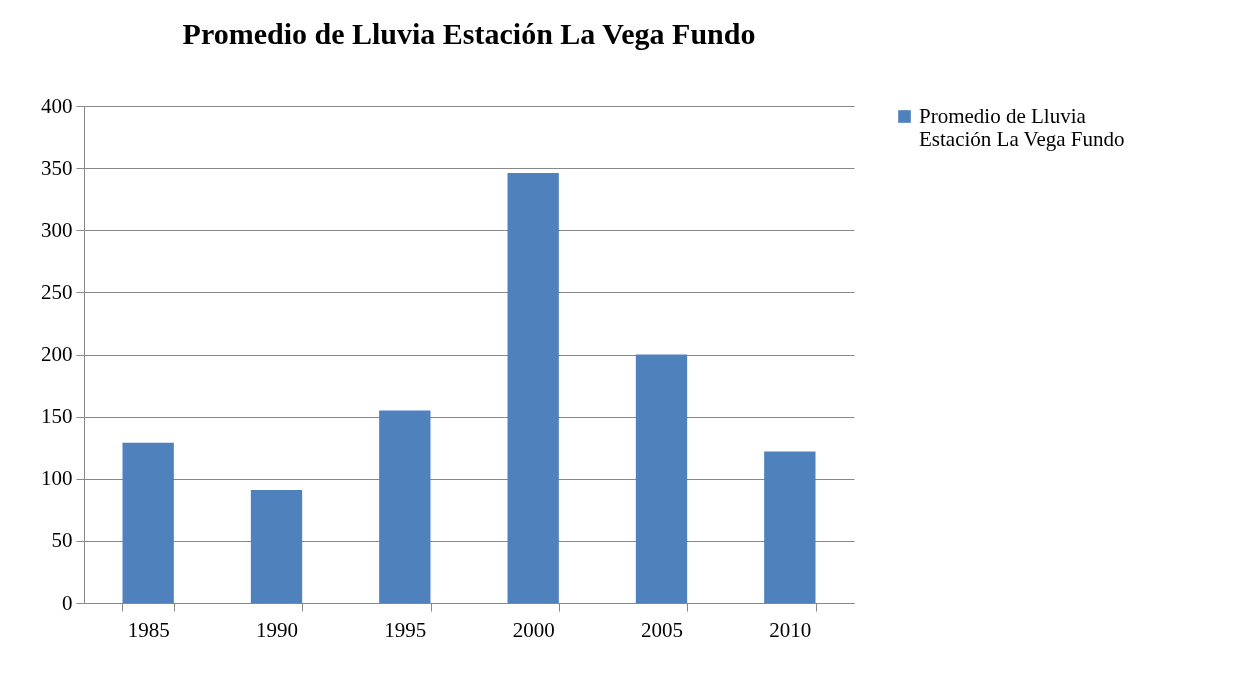  Describe the element at coordinates (57, 416) in the screenshot. I see `y-tick-label: 150` at that location.